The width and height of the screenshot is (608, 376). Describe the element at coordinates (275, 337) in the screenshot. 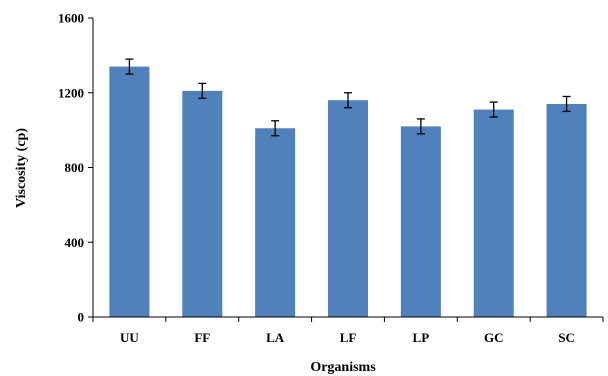

I see `x-tick-label: LA` at that location.